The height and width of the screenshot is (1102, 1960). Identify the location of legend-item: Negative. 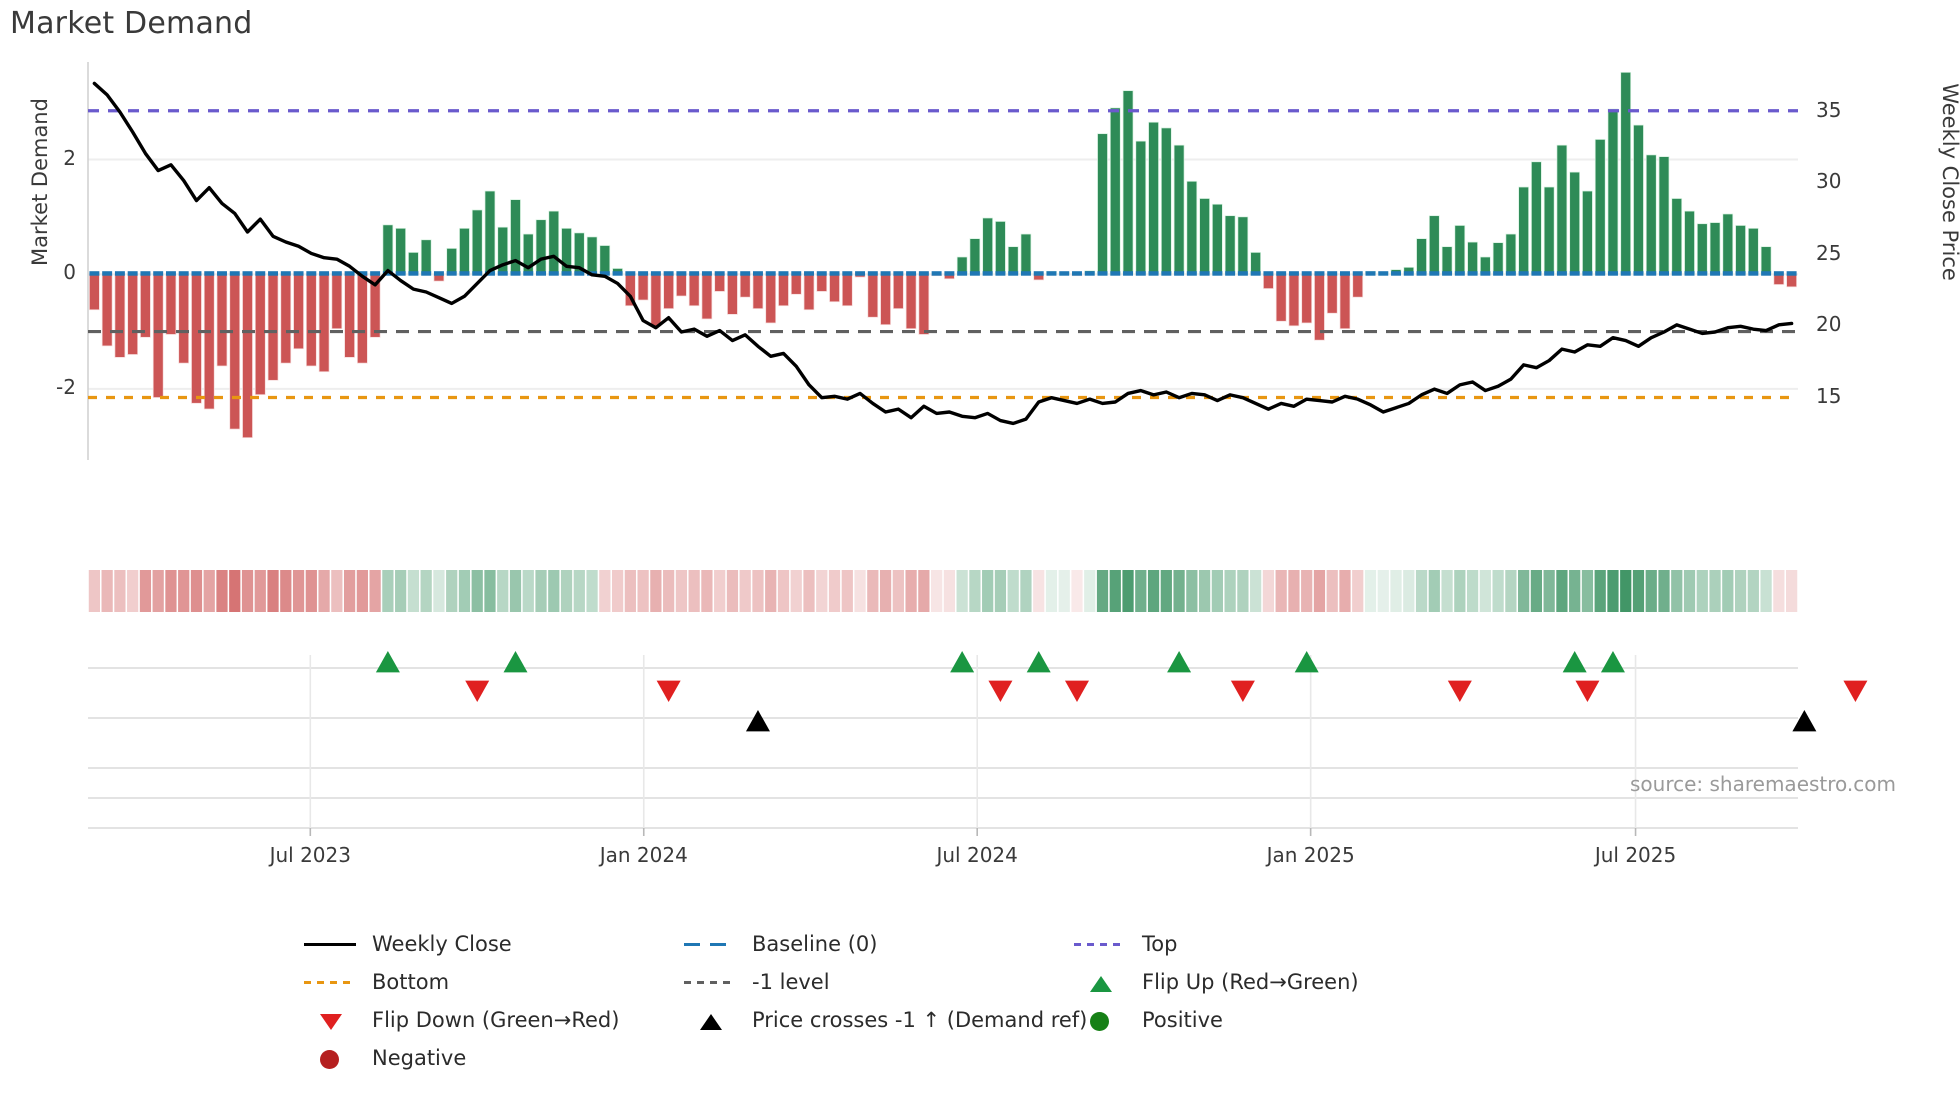
(490, 1058).